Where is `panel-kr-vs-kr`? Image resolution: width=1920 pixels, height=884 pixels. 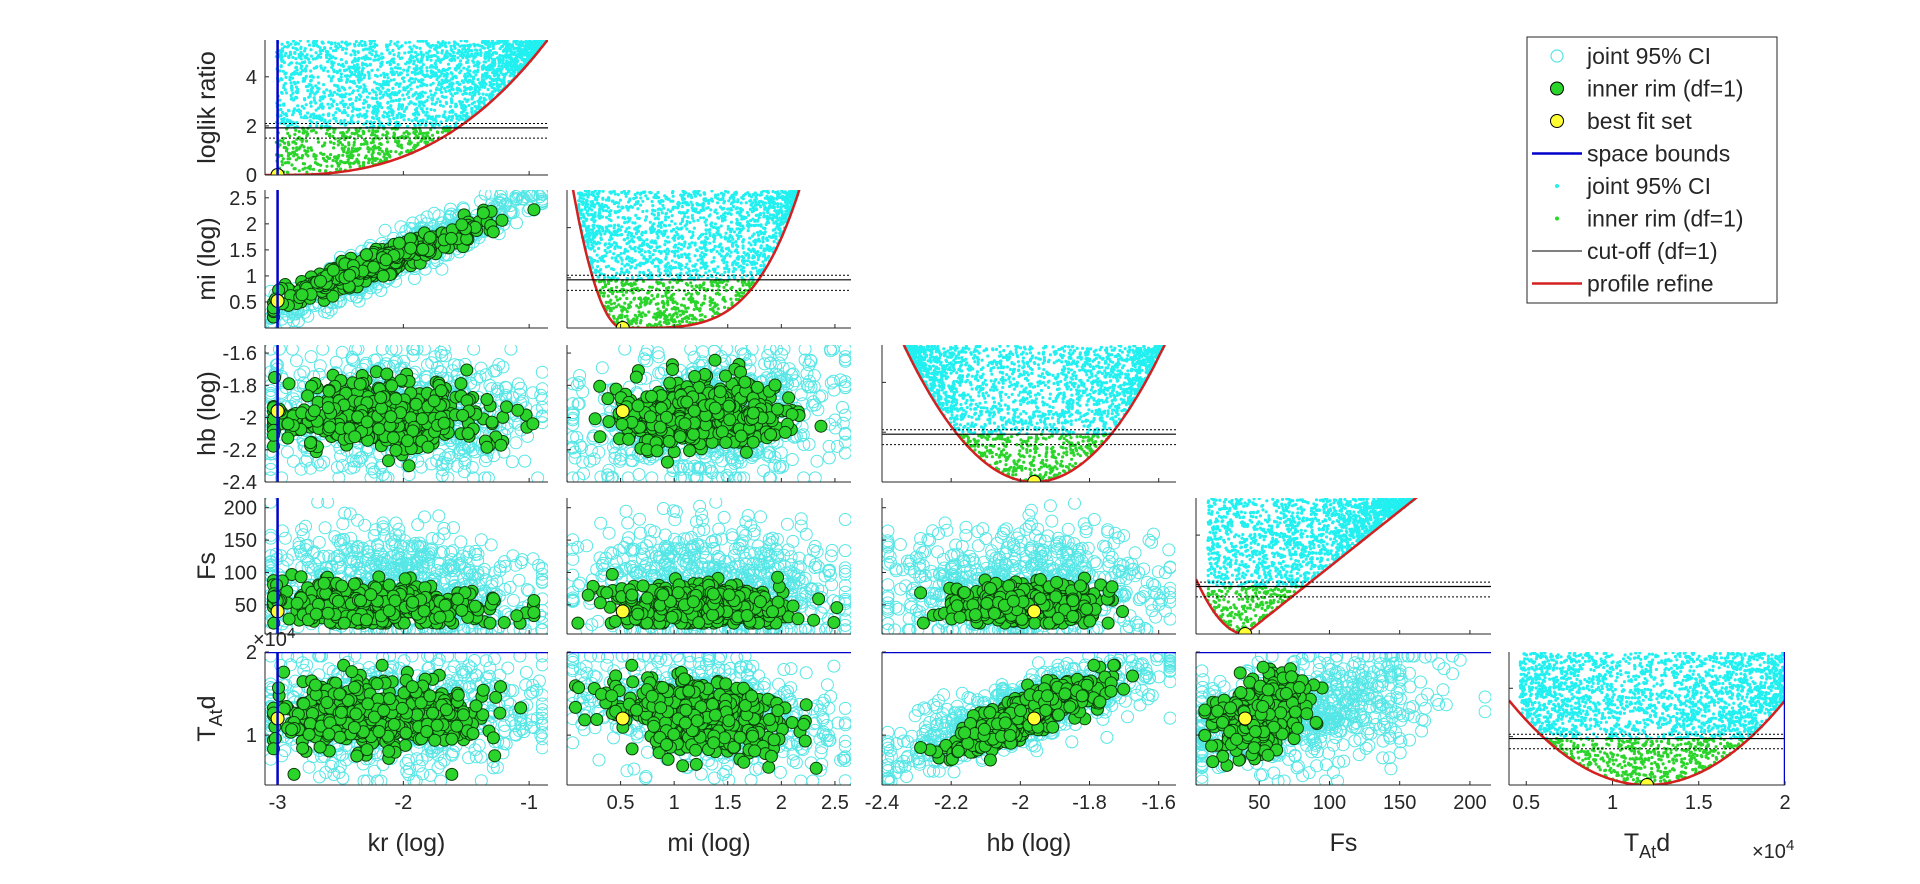 panel-kr-vs-kr is located at coordinates (406, 110).